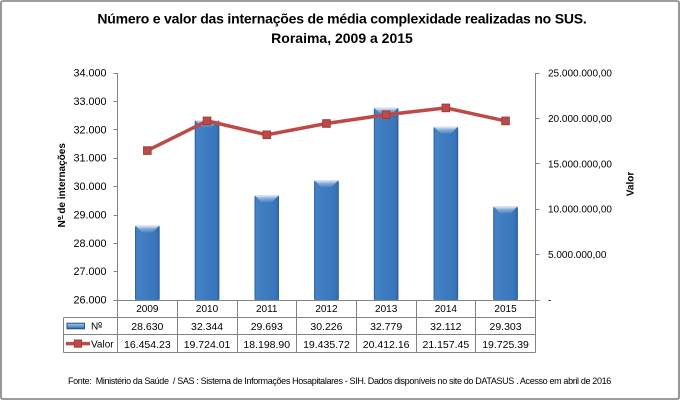  What do you see at coordinates (89, 102) in the screenshot?
I see `svg-text: 33.000` at bounding box center [89, 102].